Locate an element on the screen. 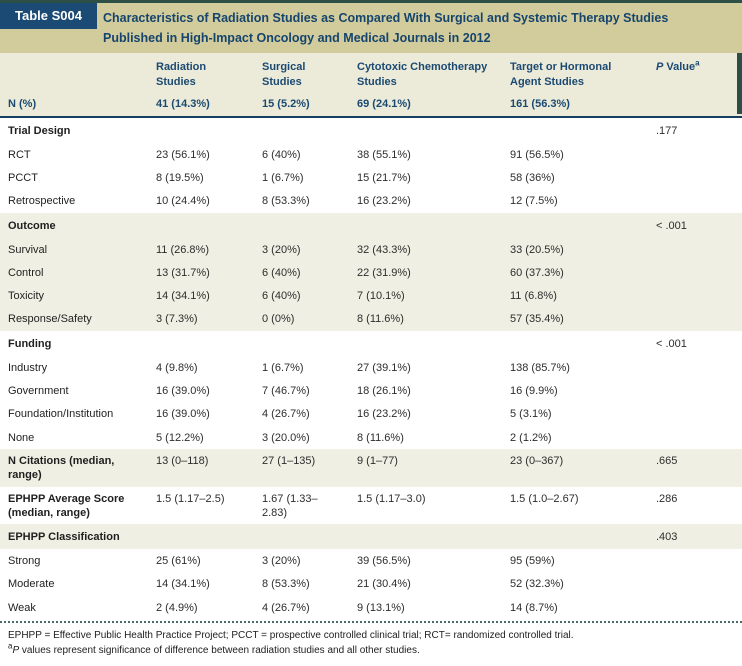 The image size is (742, 666). row-value-4: 23 (0–367) is located at coordinates (537, 460).